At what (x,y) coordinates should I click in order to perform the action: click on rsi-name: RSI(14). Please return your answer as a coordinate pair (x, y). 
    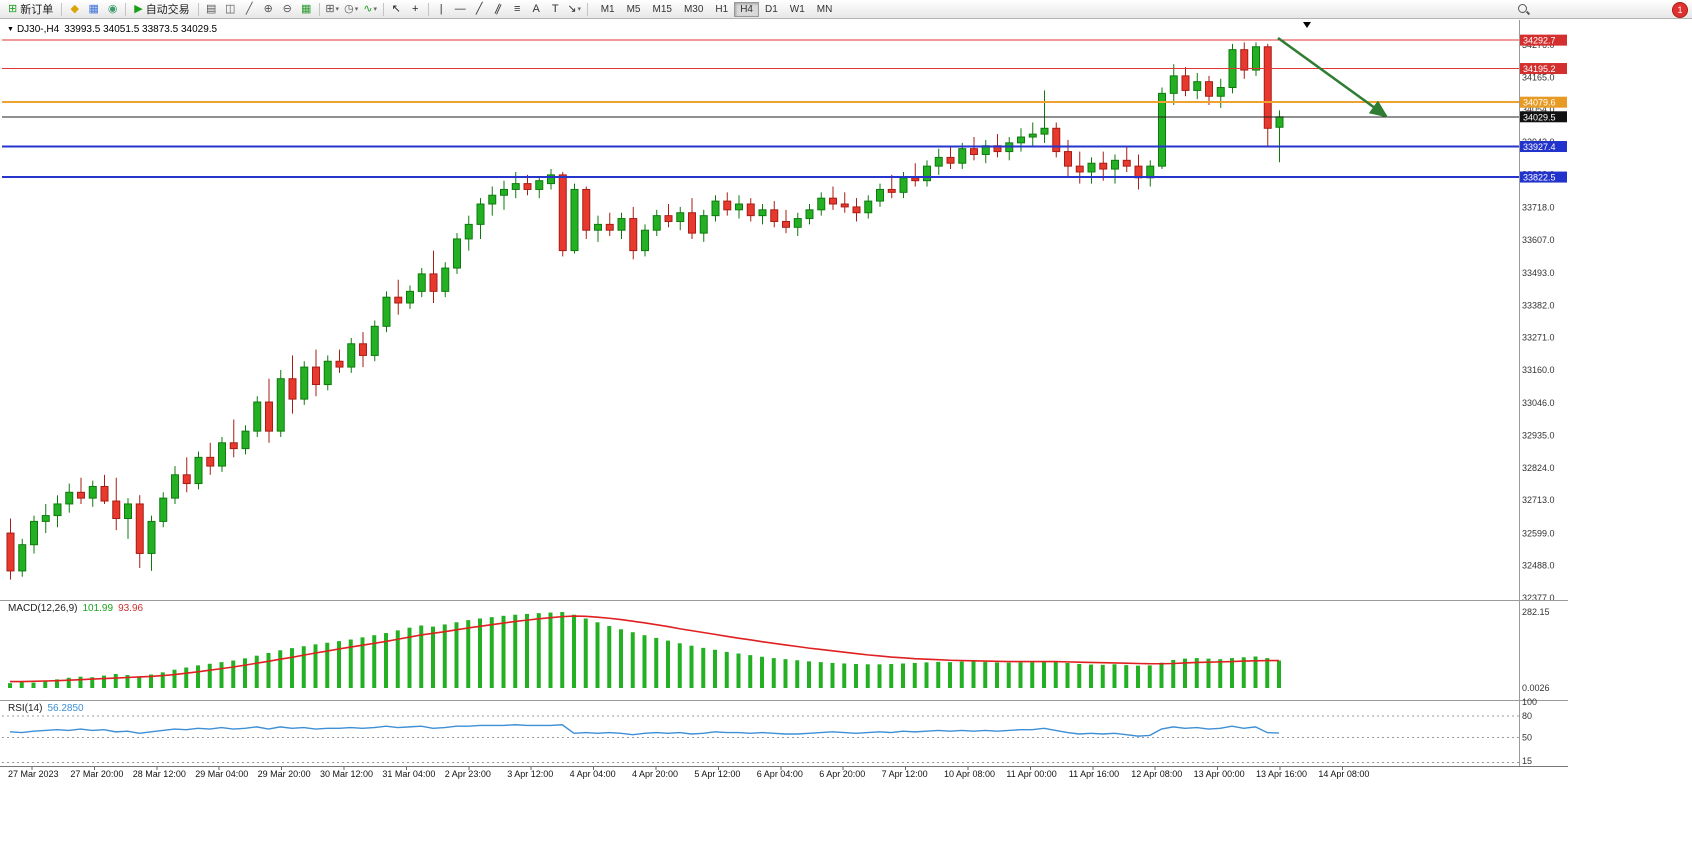
    Looking at the image, I should click on (25, 708).